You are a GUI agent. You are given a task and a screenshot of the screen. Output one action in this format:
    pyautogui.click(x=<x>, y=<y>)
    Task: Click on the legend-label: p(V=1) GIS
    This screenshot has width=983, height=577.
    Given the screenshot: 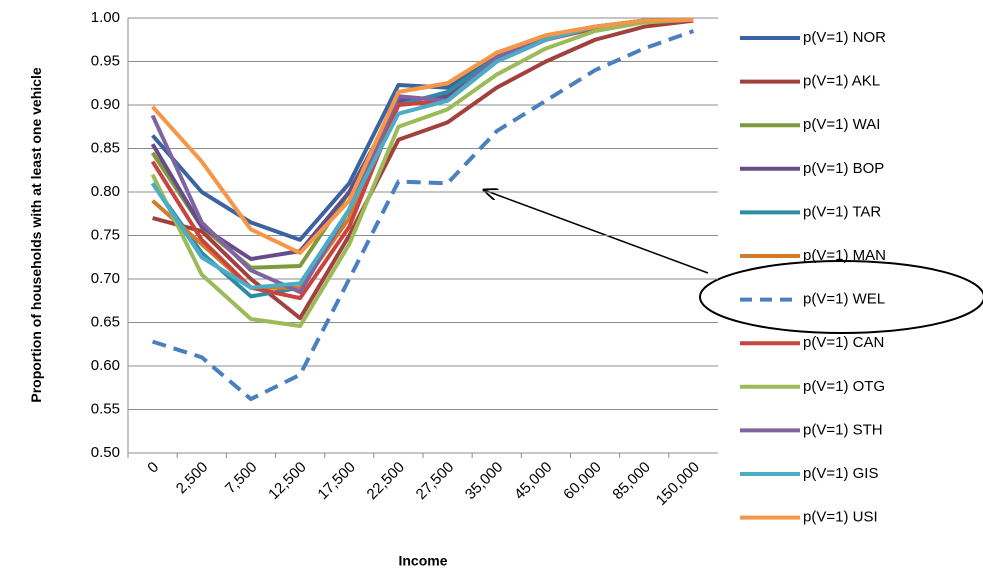 What is the action you would take?
    pyautogui.click(x=840, y=473)
    